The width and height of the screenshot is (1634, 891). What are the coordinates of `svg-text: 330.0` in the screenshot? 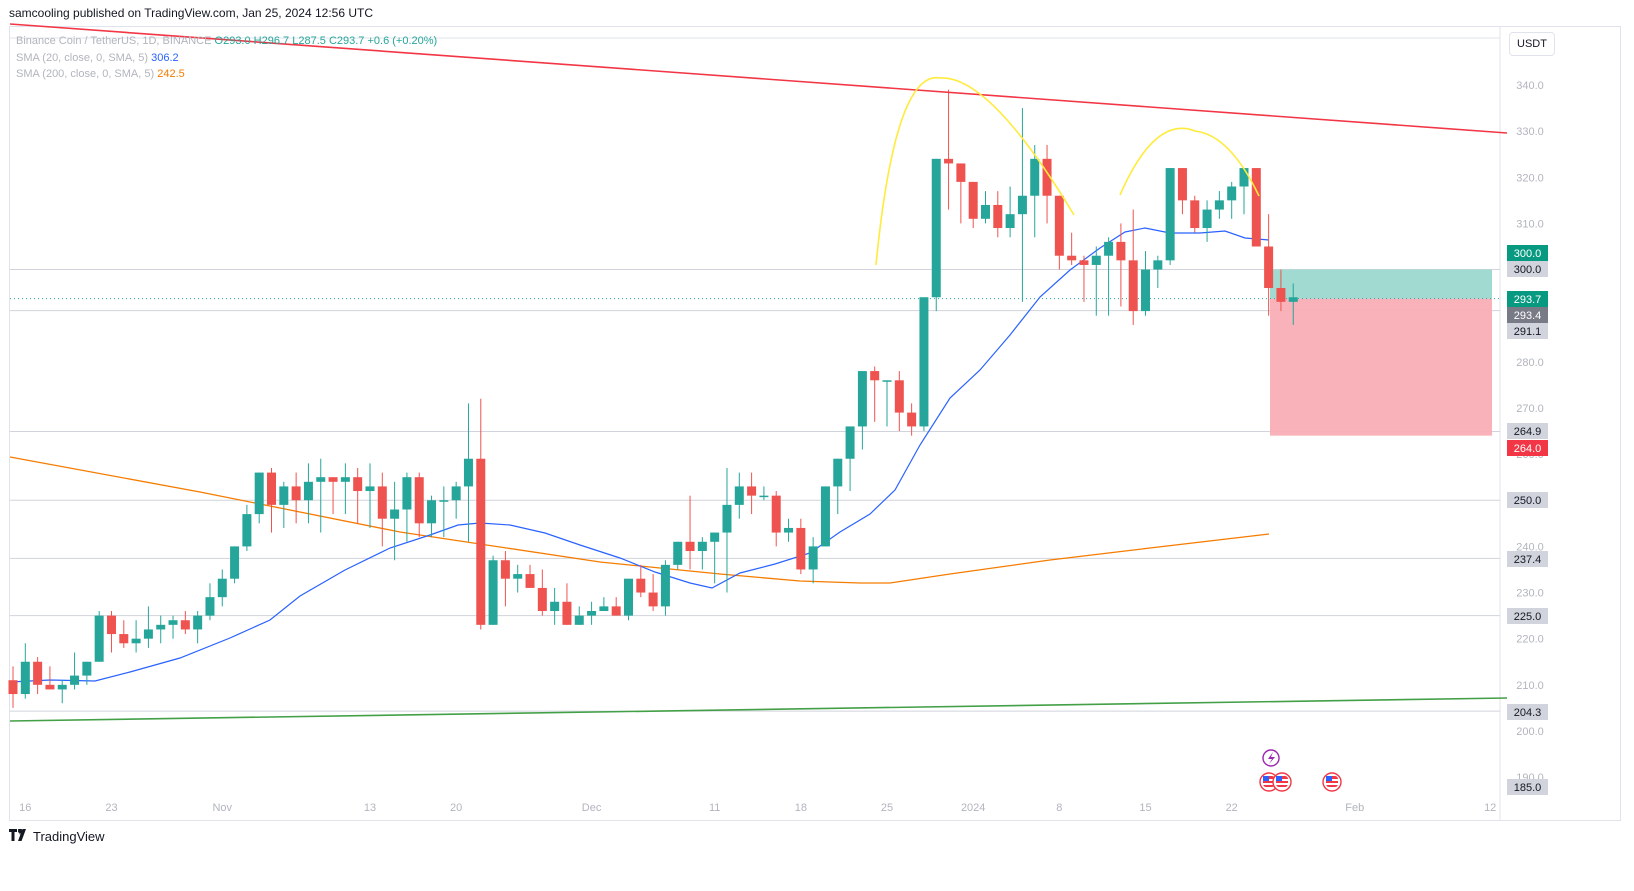 It's located at (1530, 132).